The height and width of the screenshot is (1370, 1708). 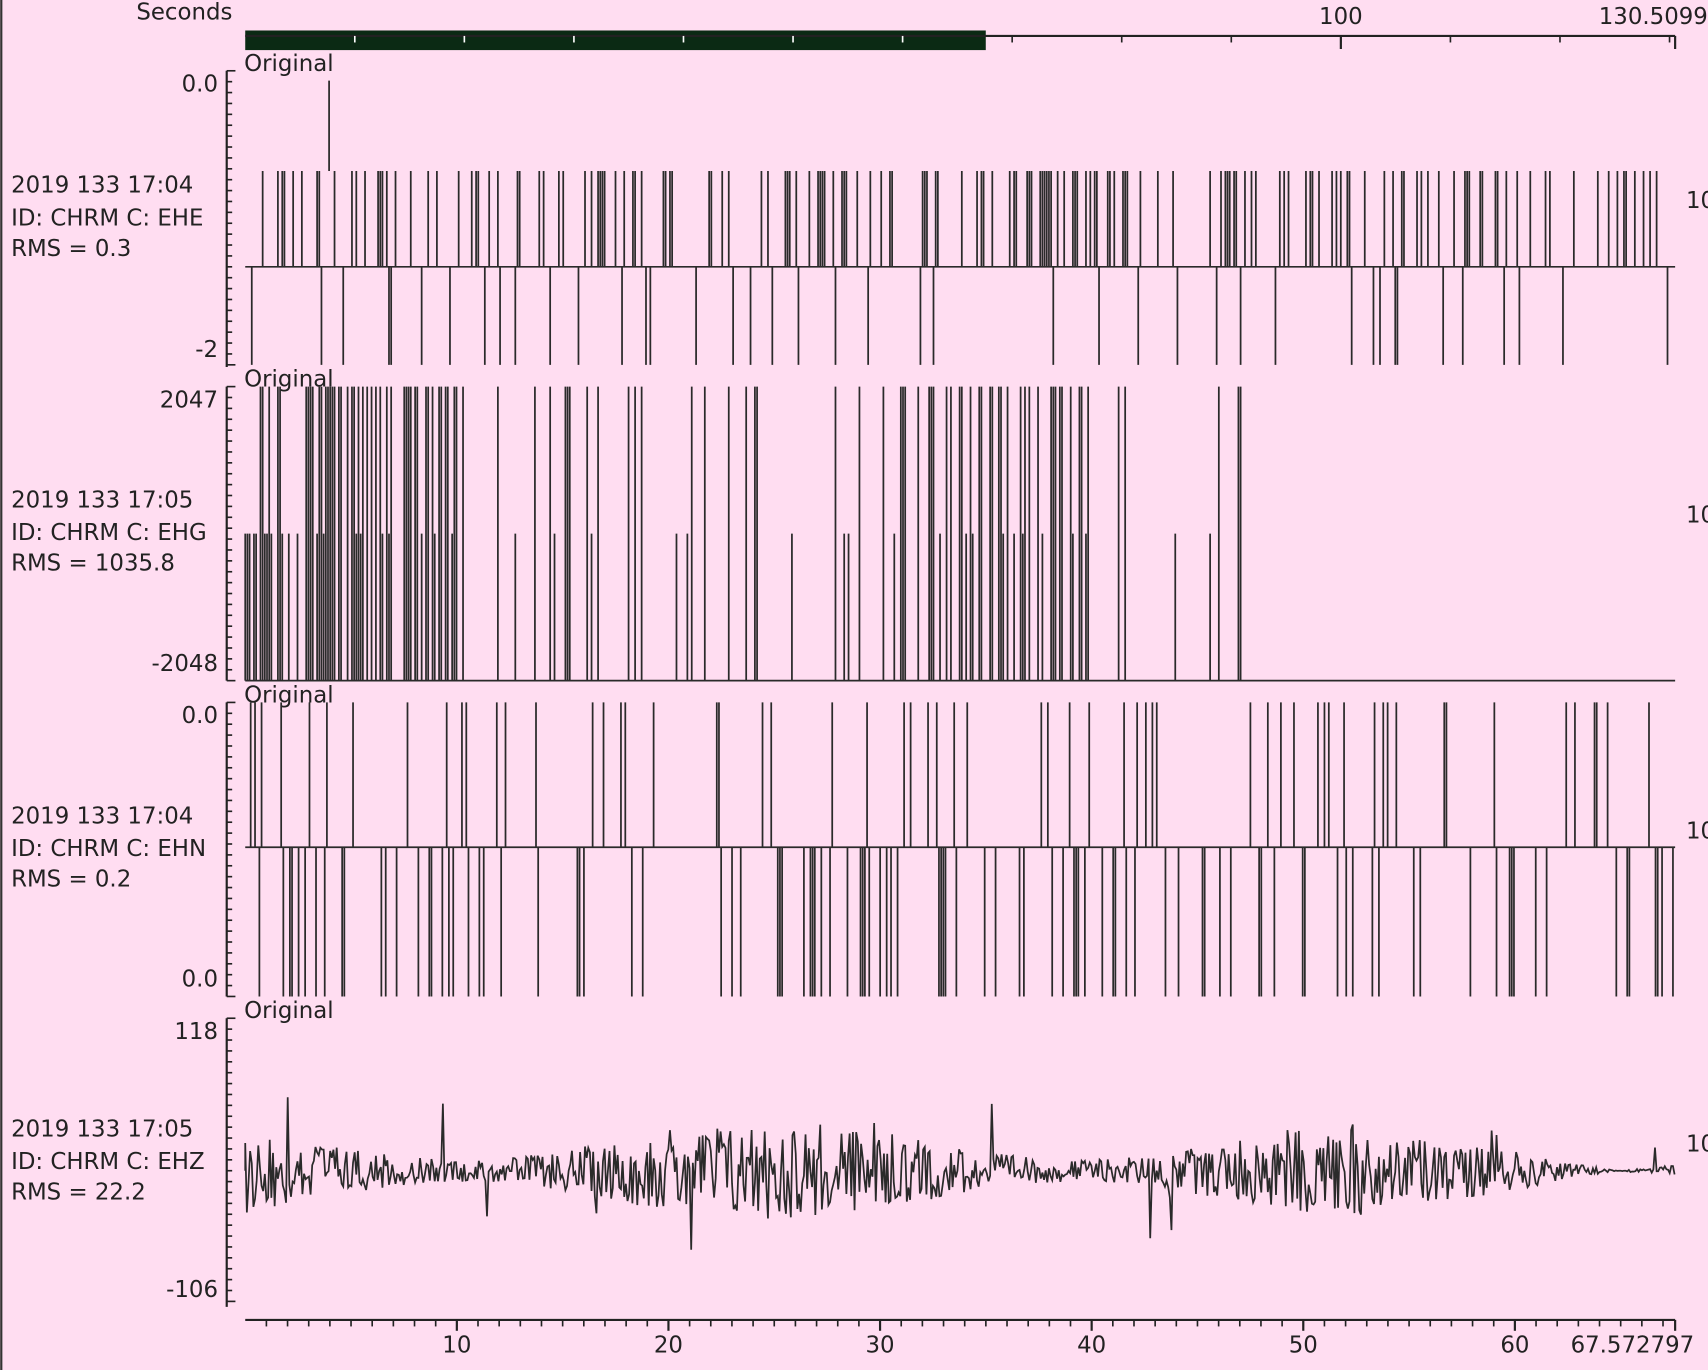 What do you see at coordinates (1633, 1346) in the screenshot?
I see `bottom-tick-label: 67.572797` at bounding box center [1633, 1346].